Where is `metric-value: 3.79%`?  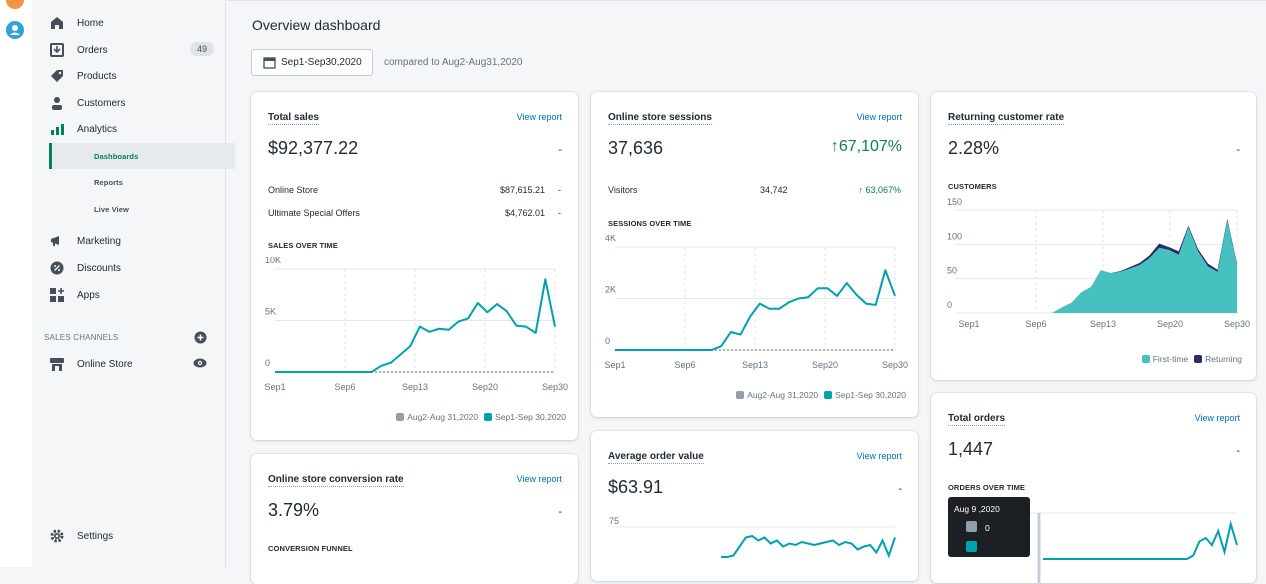 metric-value: 3.79% is located at coordinates (294, 510).